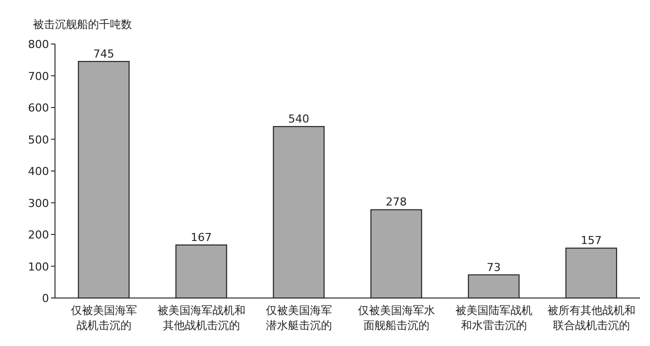 The height and width of the screenshot is (346, 650). What do you see at coordinates (591, 241) in the screenshot?
I see `data-label: 157` at bounding box center [591, 241].